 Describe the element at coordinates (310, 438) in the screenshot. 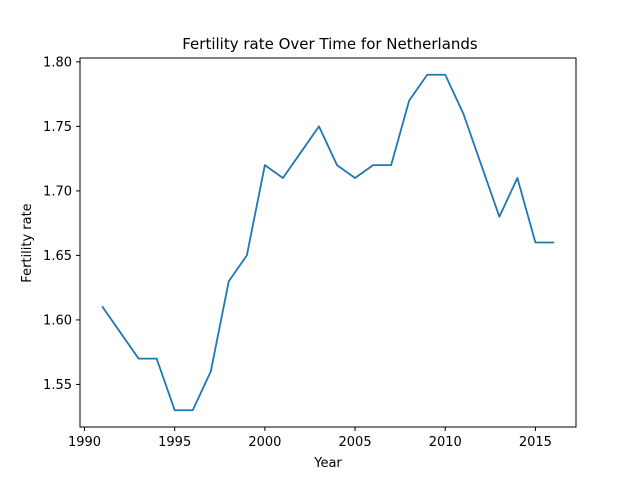

I see `x-axis: 1990 1995 2000 2005 2010 2015` at that location.